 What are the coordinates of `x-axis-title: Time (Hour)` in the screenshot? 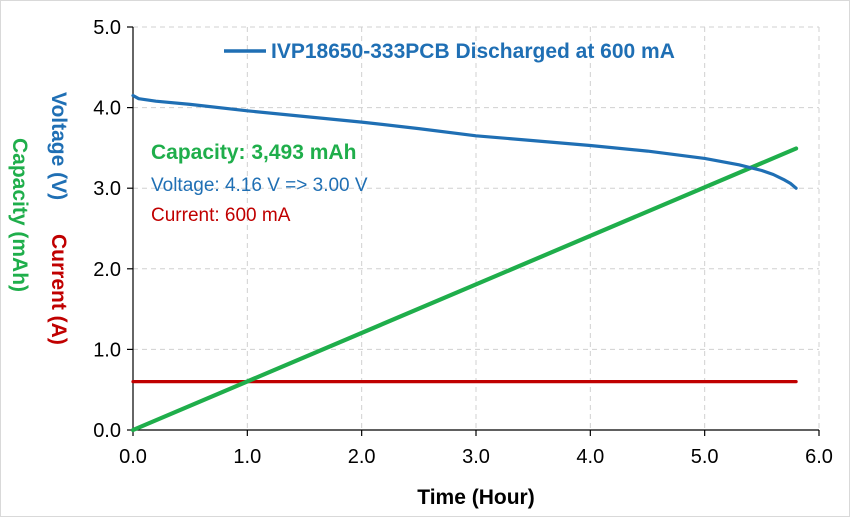 It's located at (475, 497).